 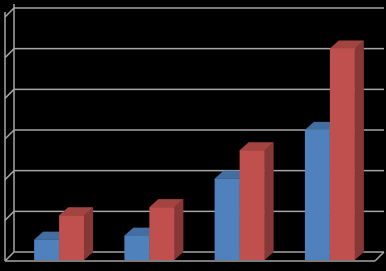 What do you see at coordinates (379, 256) in the screenshot?
I see `floor-right-edge` at bounding box center [379, 256].